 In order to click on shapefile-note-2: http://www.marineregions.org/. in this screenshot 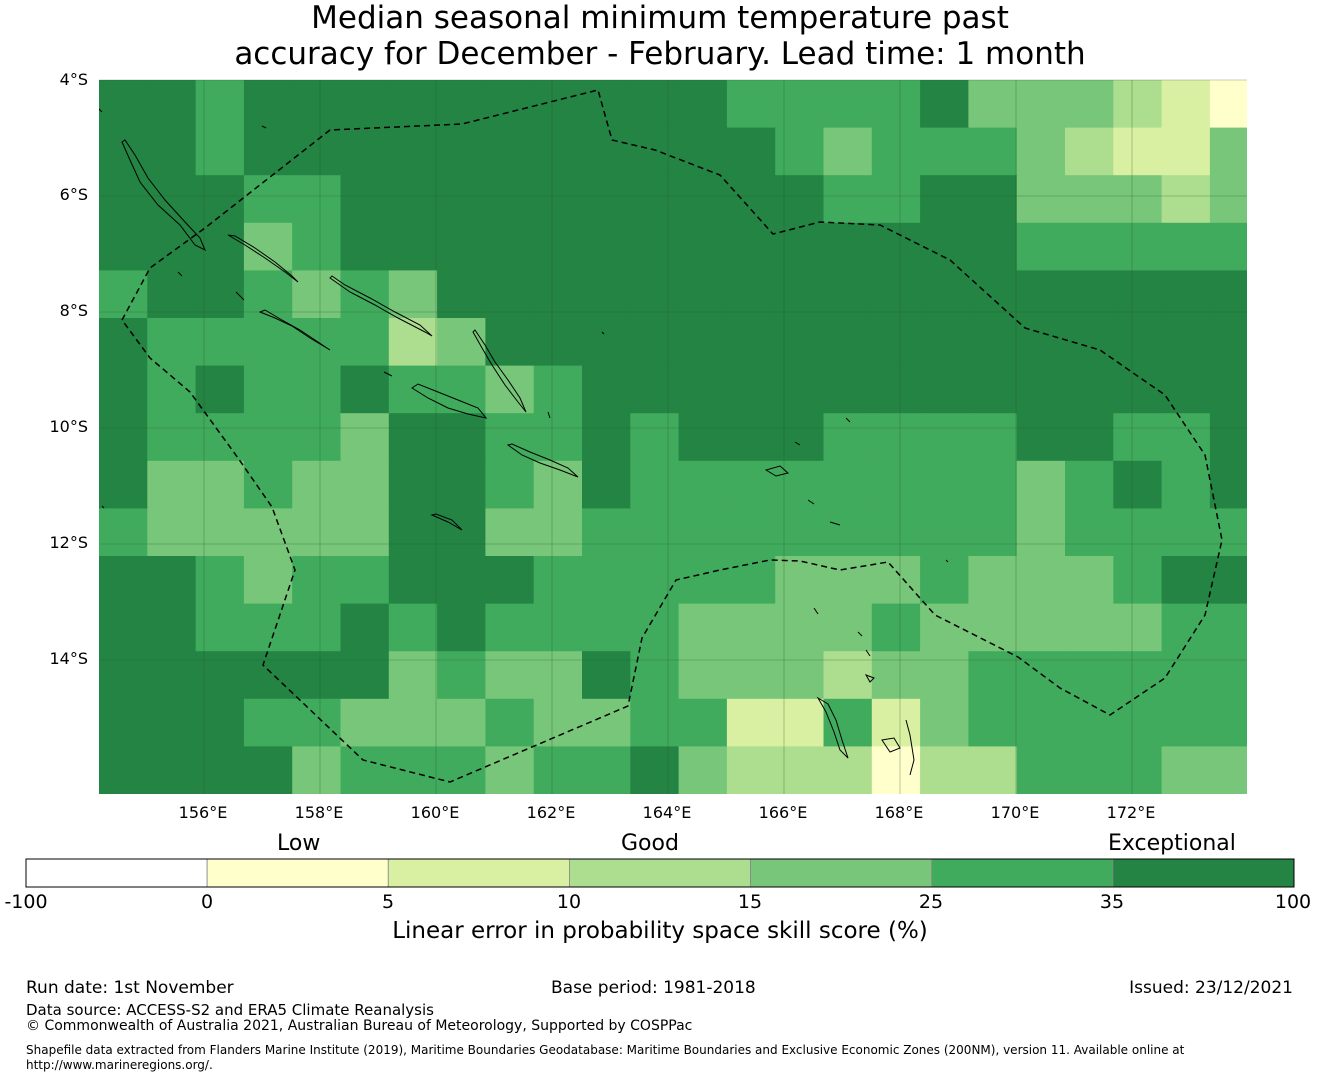, I will do `click(119, 1065)`.